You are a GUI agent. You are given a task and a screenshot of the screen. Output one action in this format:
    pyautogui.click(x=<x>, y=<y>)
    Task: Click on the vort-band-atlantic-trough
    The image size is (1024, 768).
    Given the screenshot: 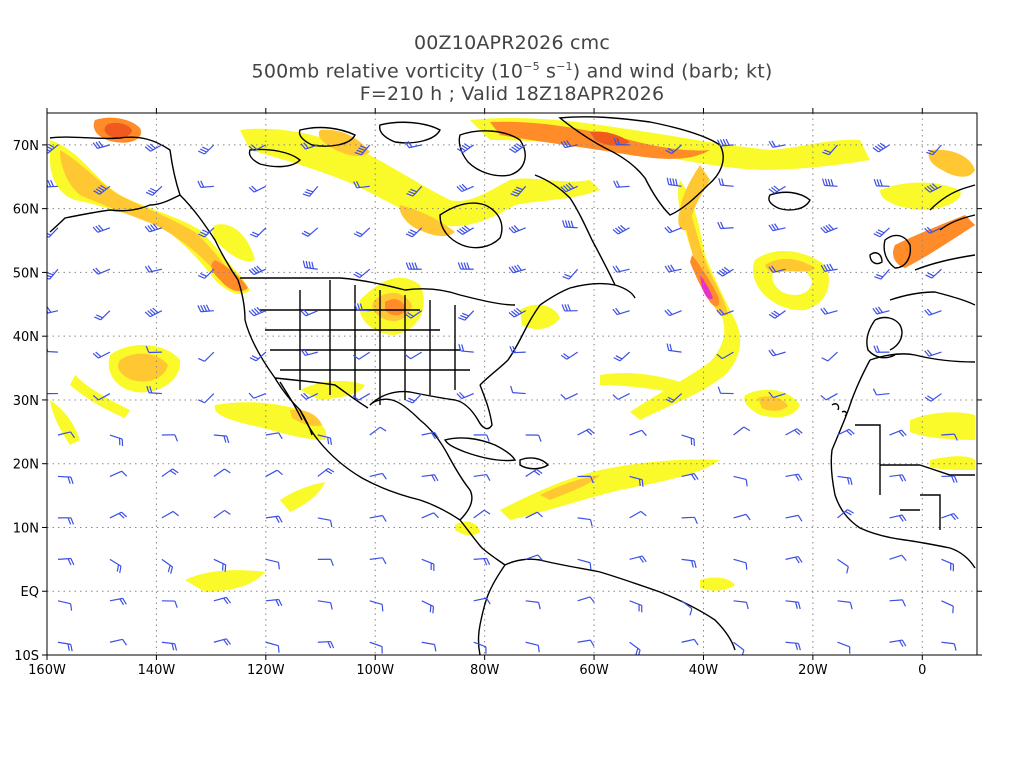 What is the action you would take?
    pyautogui.click(x=685, y=300)
    